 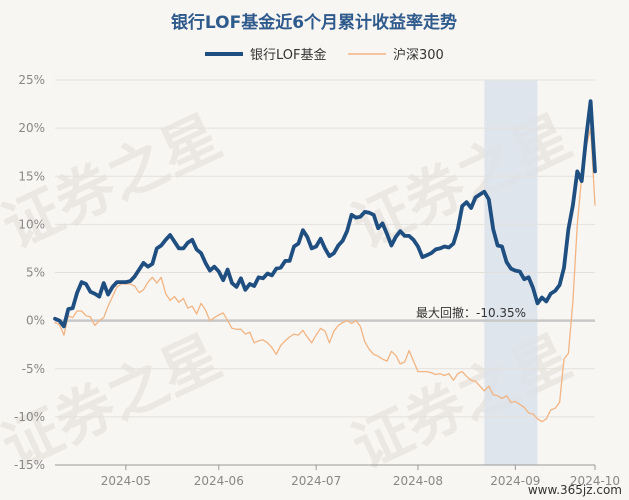 What do you see at coordinates (31, 176) in the screenshot?
I see `y-tick-label: 15%` at bounding box center [31, 176].